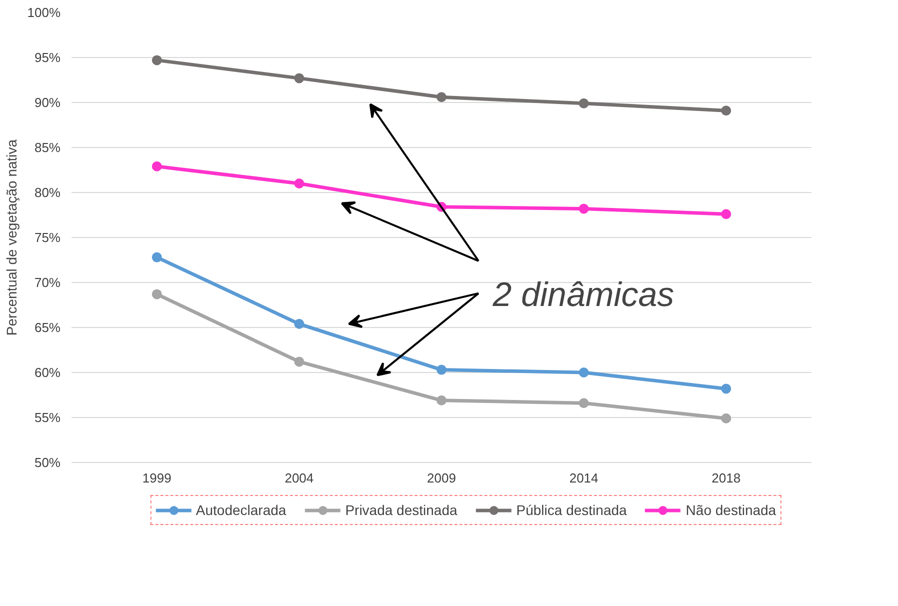 The width and height of the screenshot is (898, 606). What do you see at coordinates (47, 147) in the screenshot?
I see `y-tick-label: 85%` at bounding box center [47, 147].